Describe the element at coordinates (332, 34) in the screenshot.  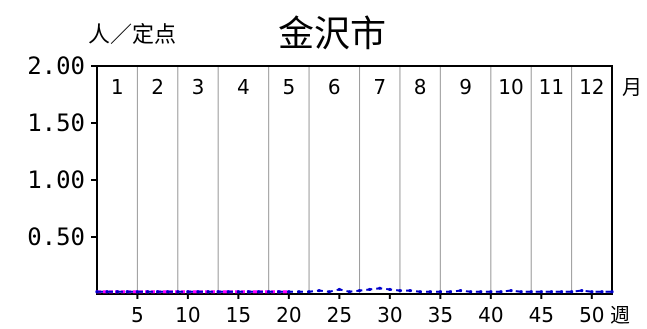
I see `chart-title: 金沢市` at that location.